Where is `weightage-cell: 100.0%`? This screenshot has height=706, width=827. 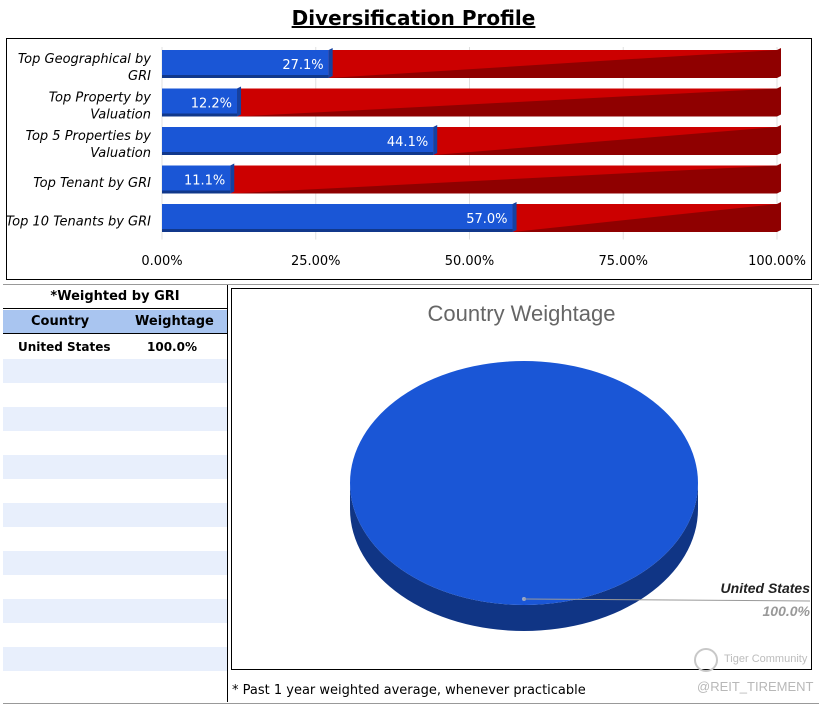
weightage-cell: 100.0% is located at coordinates (172, 347).